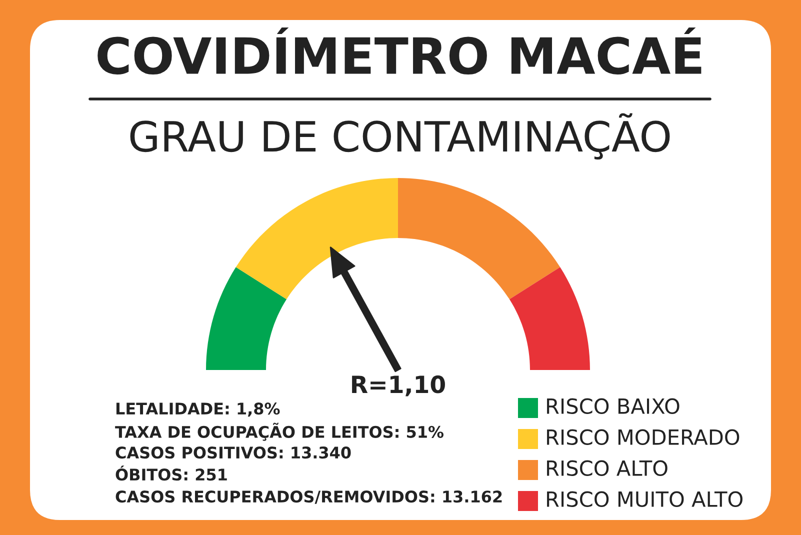 This screenshot has height=535, width=801. What do you see at coordinates (400, 136) in the screenshot?
I see `chart-subtitle: GRAU DE CONTAMINAÇÃO` at bounding box center [400, 136].